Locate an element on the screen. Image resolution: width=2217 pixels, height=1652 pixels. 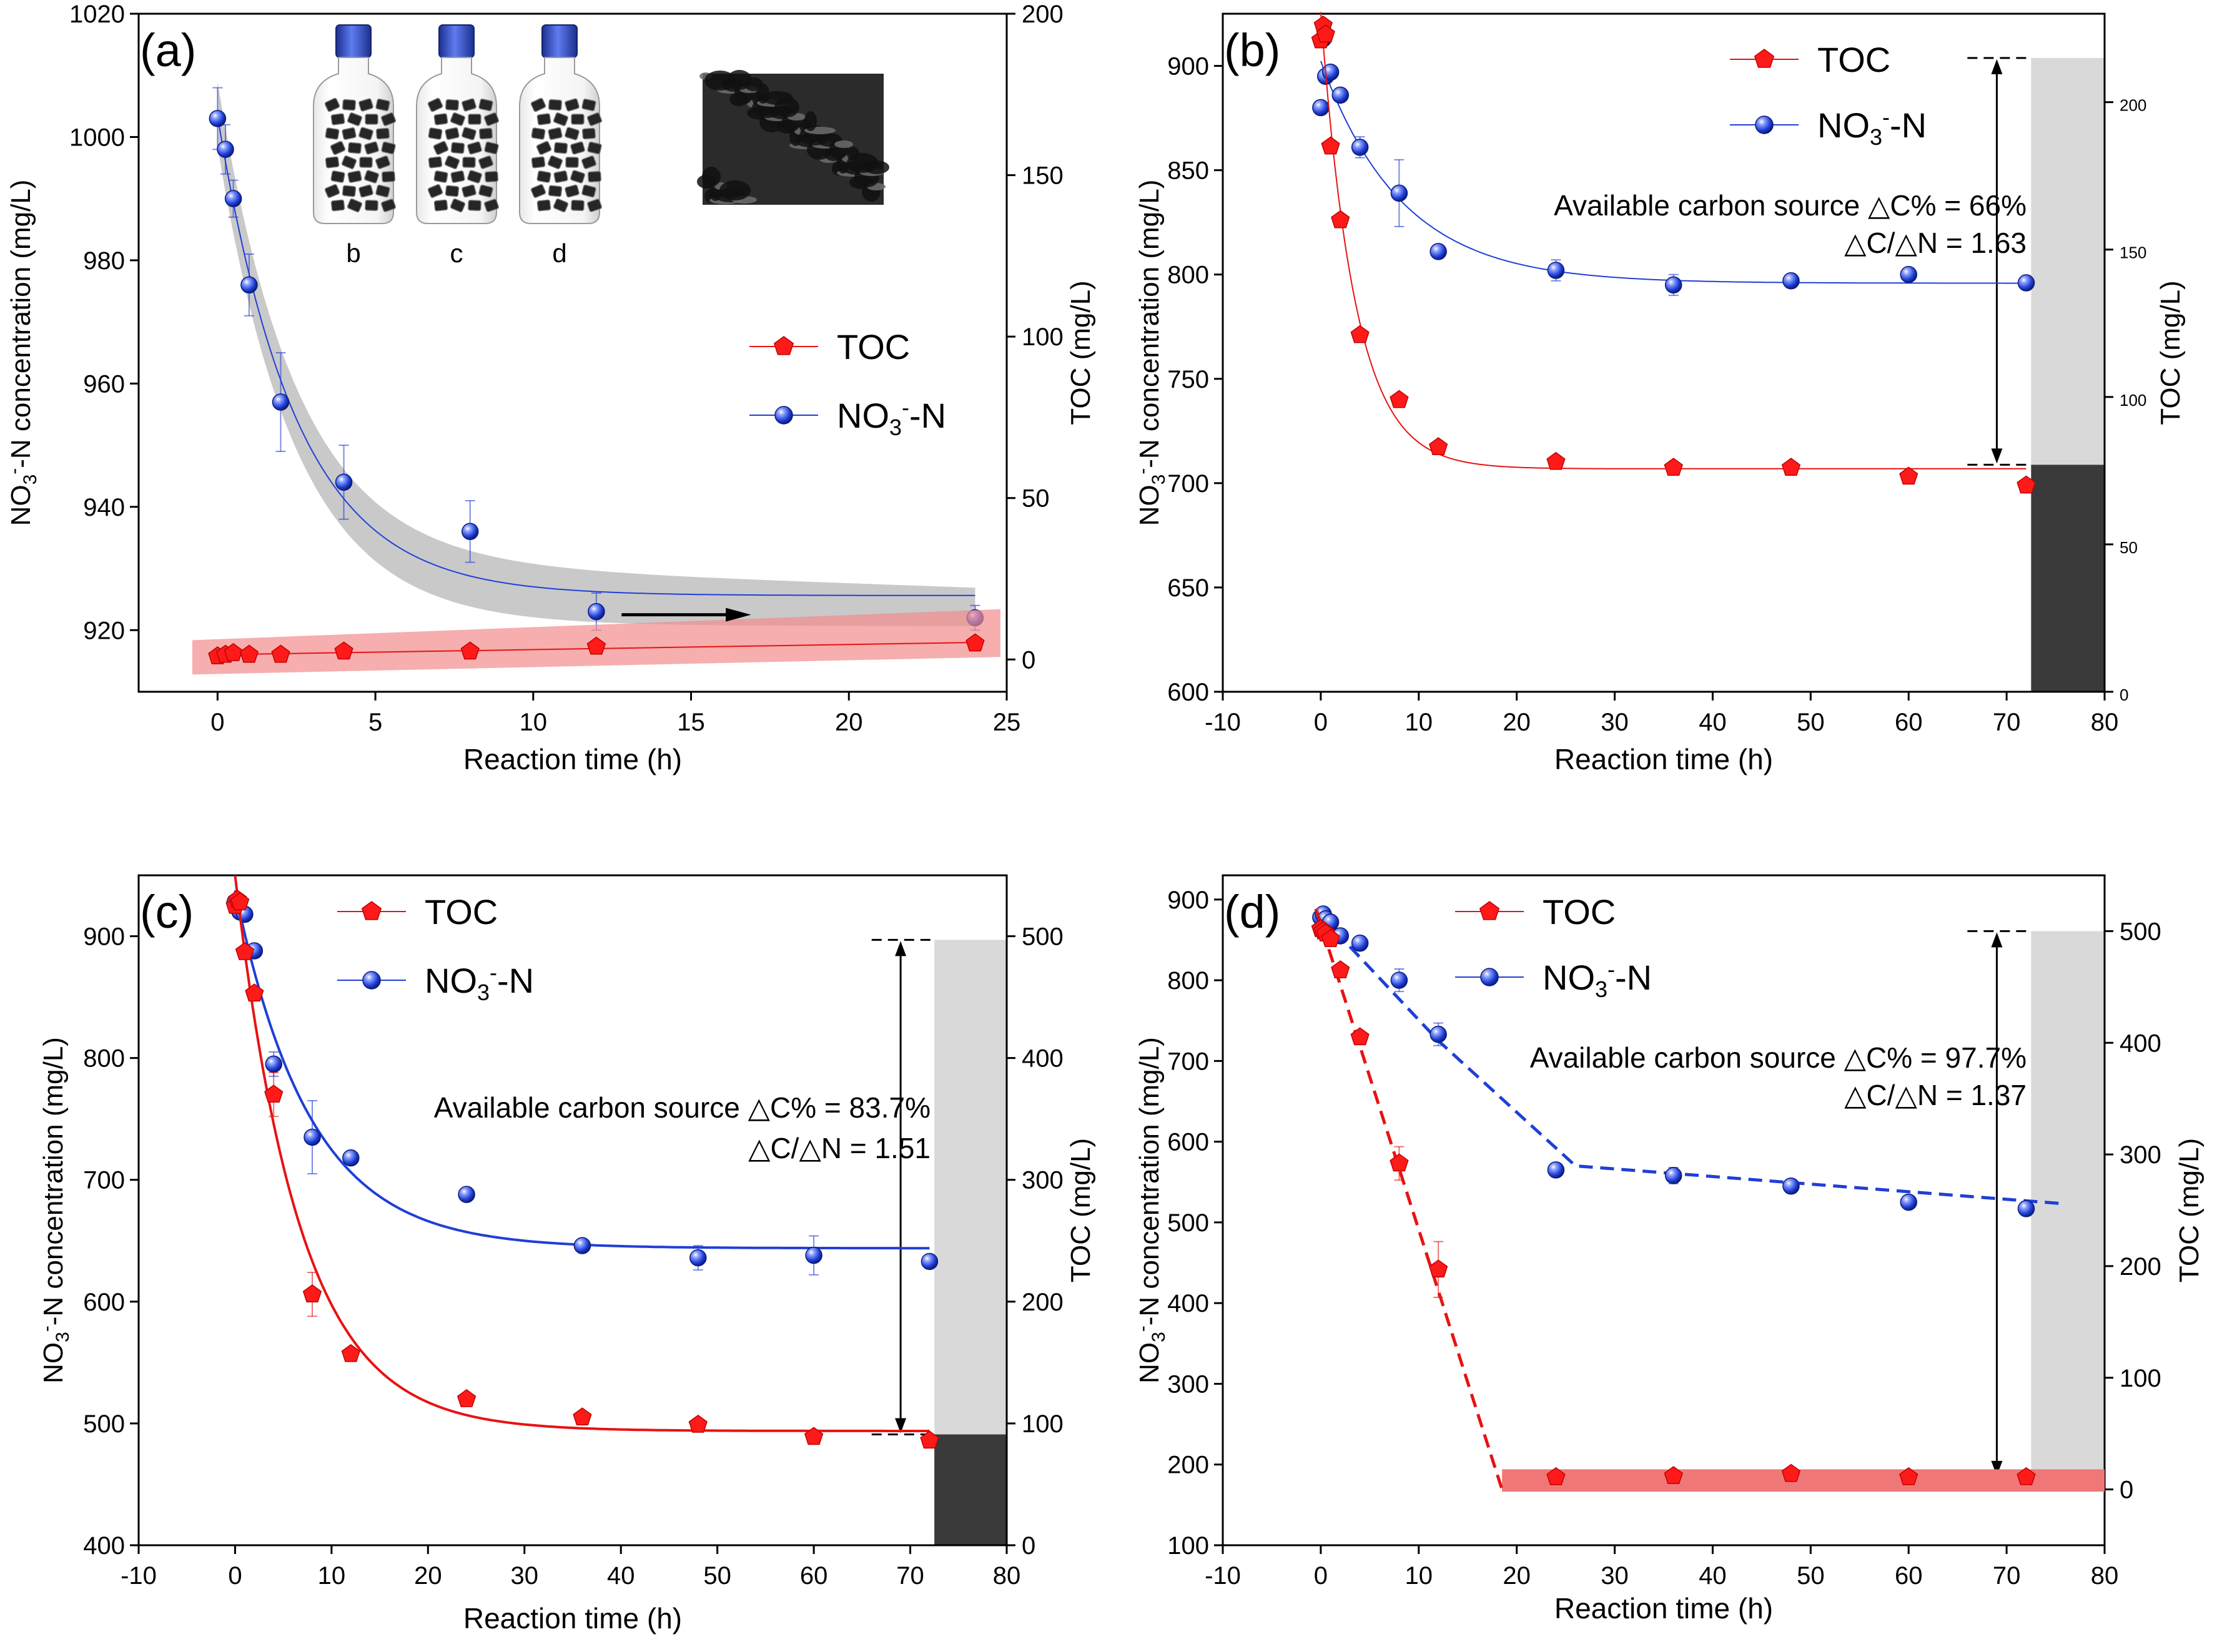
y-tick-label-right: 50 is located at coordinates (1036, 499).